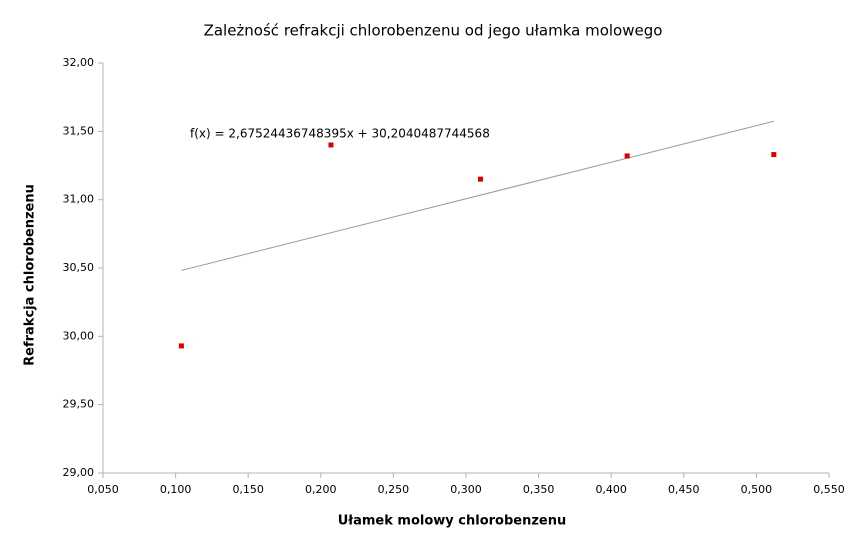 The height and width of the screenshot is (548, 866). I want to click on x-tick-label: 0,350, so click(539, 489).